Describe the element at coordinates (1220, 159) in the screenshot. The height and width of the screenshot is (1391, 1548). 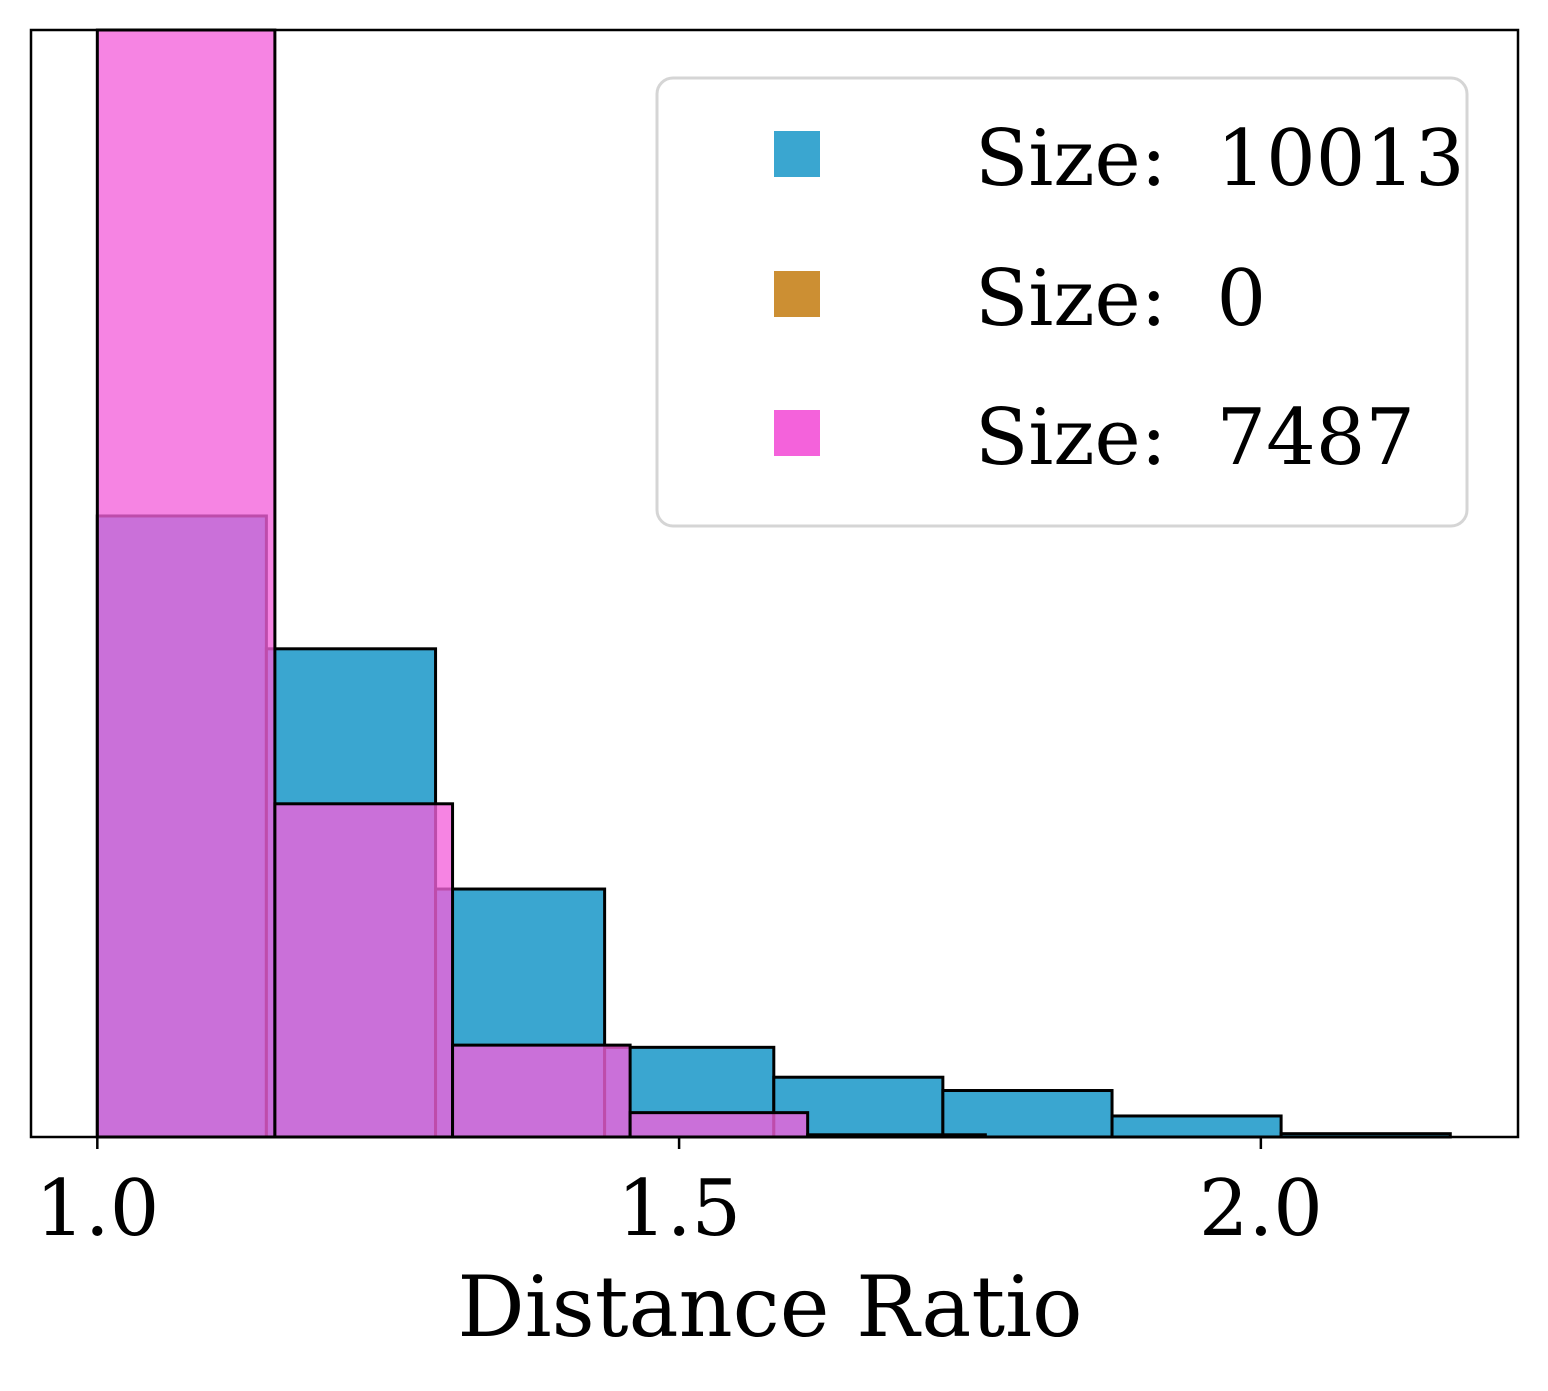
I see `legend-label-series-1: Size: 10013` at that location.